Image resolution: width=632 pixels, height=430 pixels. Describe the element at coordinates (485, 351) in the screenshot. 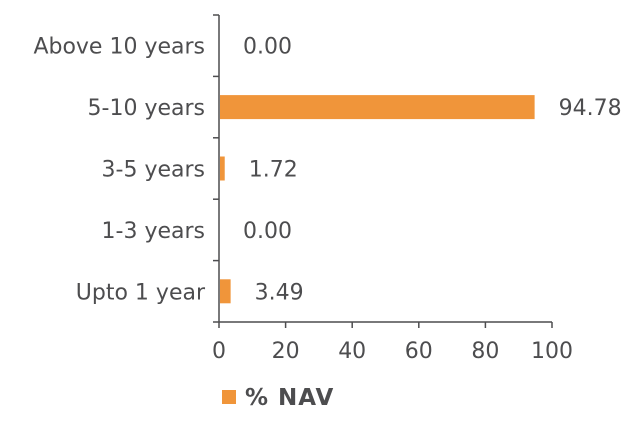

I see `x-tick-label: 80` at that location.